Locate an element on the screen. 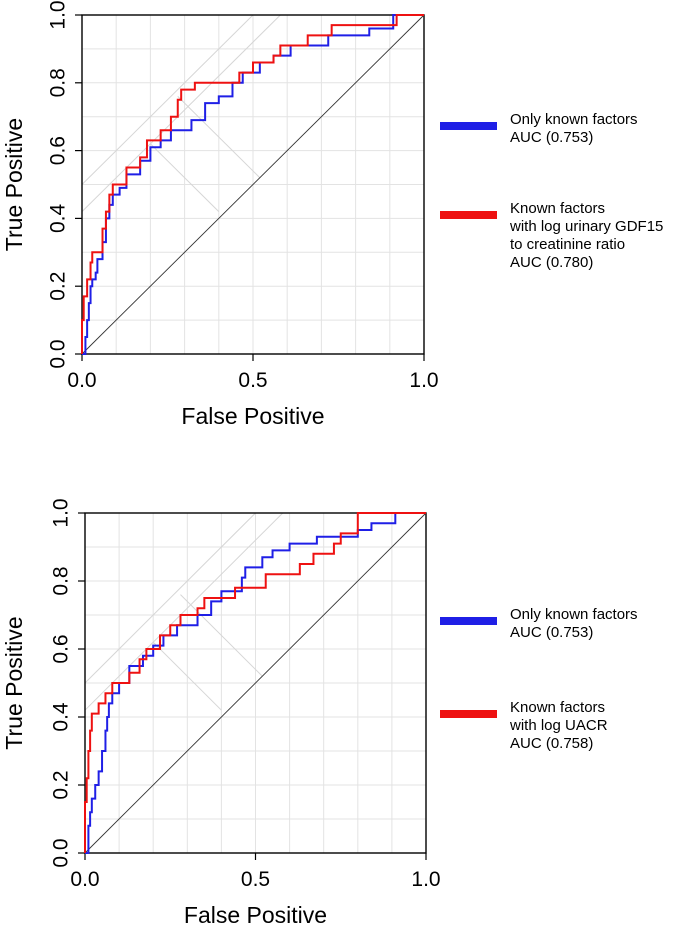 The width and height of the screenshot is (685, 940). legend-label-line: with log UACR is located at coordinates (558, 725).